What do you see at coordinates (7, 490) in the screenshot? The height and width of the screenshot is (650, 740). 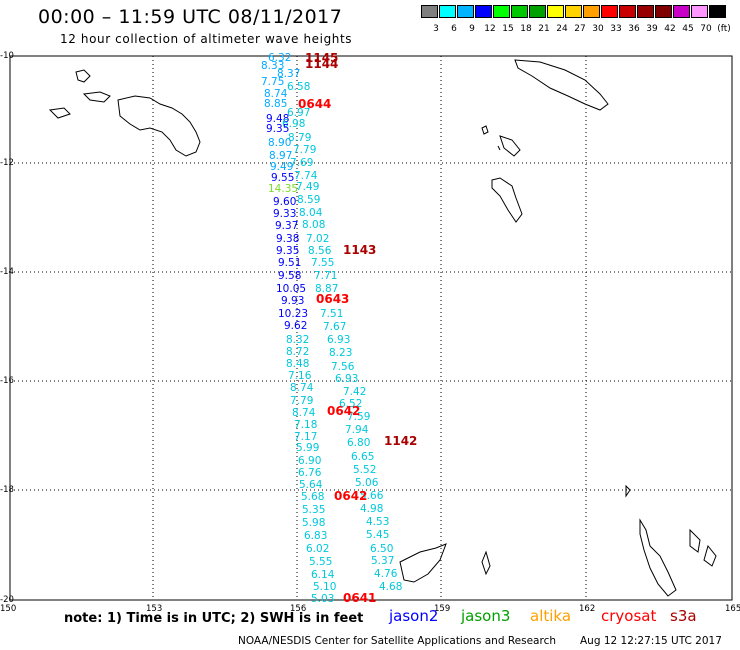 I see `latitude-tick-label: -18` at bounding box center [7, 490].